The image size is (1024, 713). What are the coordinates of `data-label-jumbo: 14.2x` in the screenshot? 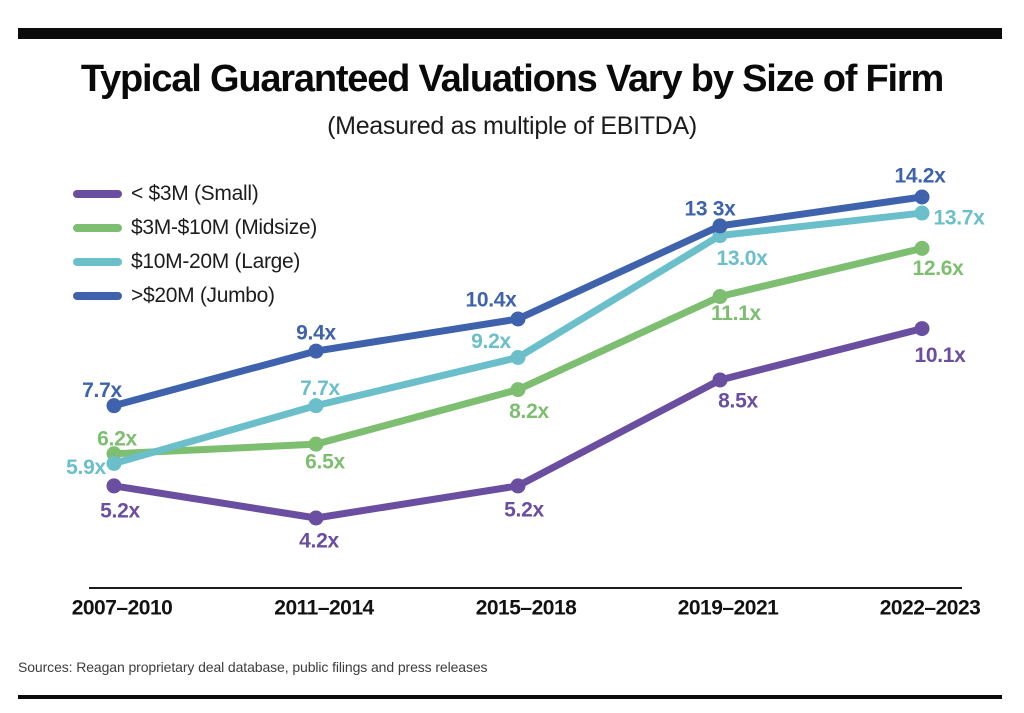 It's located at (920, 176).